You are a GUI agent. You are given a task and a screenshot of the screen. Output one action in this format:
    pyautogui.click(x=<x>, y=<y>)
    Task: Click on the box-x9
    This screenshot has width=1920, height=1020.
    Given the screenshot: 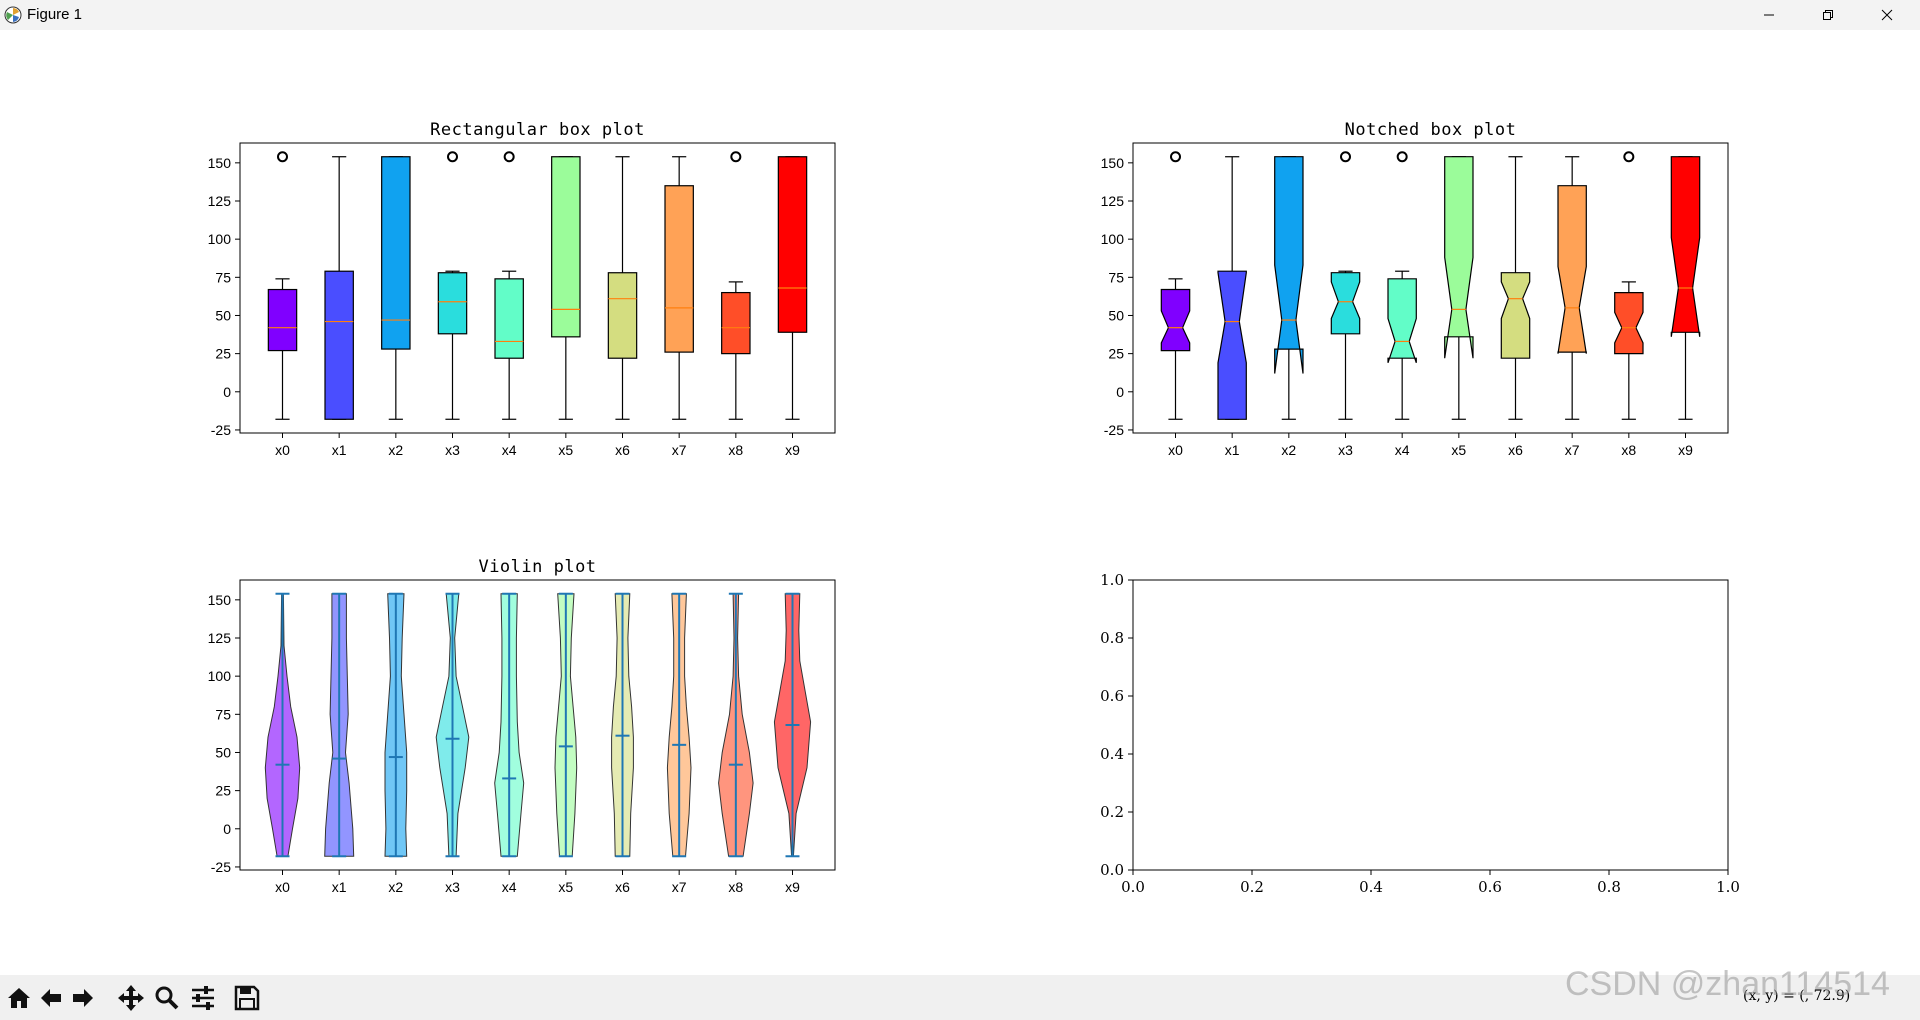 What is the action you would take?
    pyautogui.click(x=792, y=244)
    